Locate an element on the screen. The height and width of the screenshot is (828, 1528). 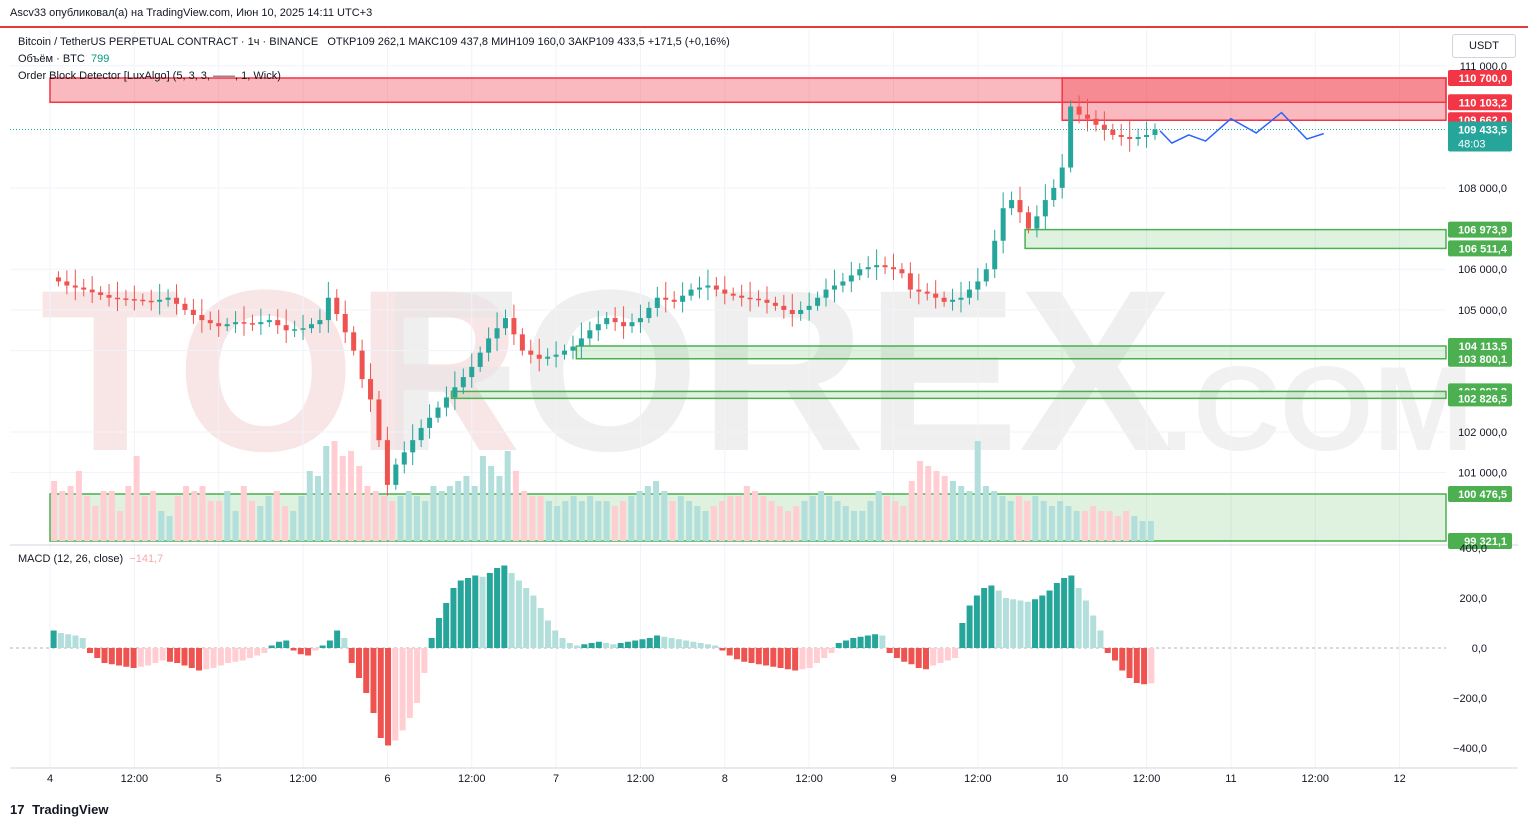
bullish-order-block is located at coordinates (948, 395).